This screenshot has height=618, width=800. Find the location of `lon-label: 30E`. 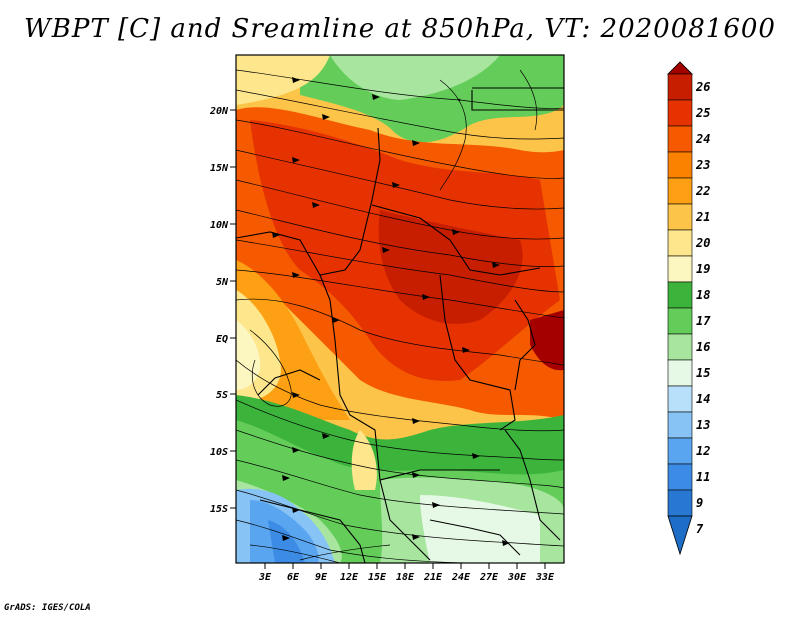

lon-label: 30E is located at coordinates (517, 577).